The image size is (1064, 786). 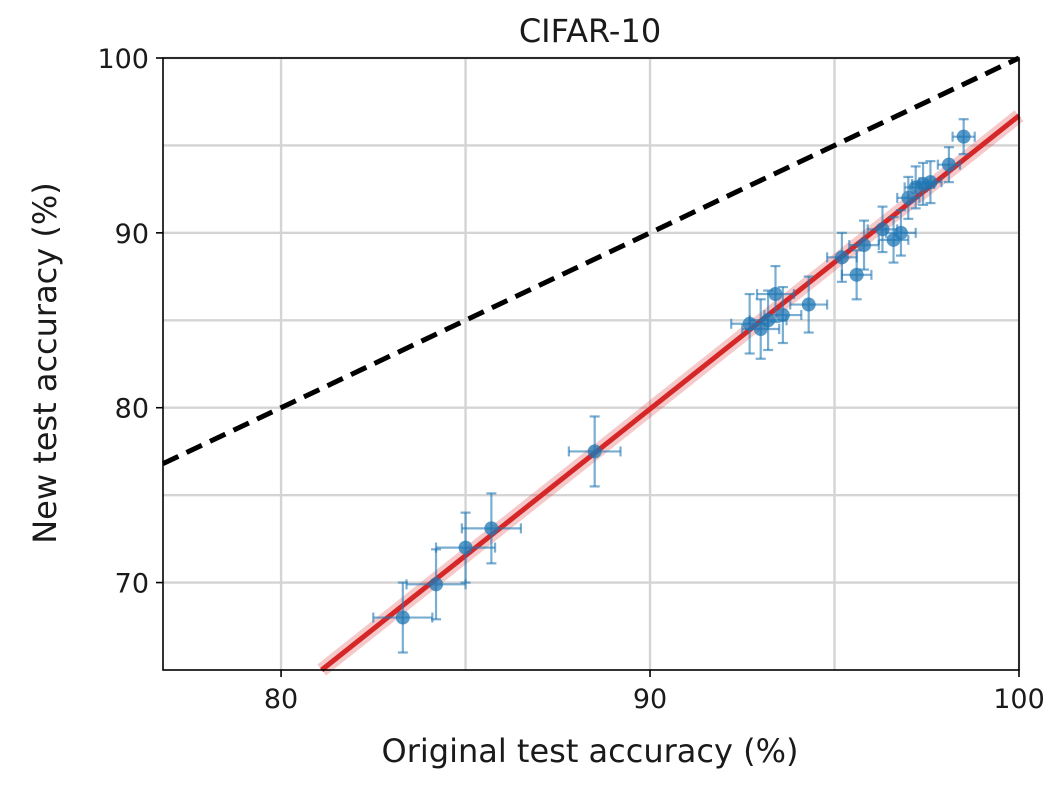 What do you see at coordinates (590, 31) in the screenshot?
I see `chart-title: CIFAR-10` at bounding box center [590, 31].